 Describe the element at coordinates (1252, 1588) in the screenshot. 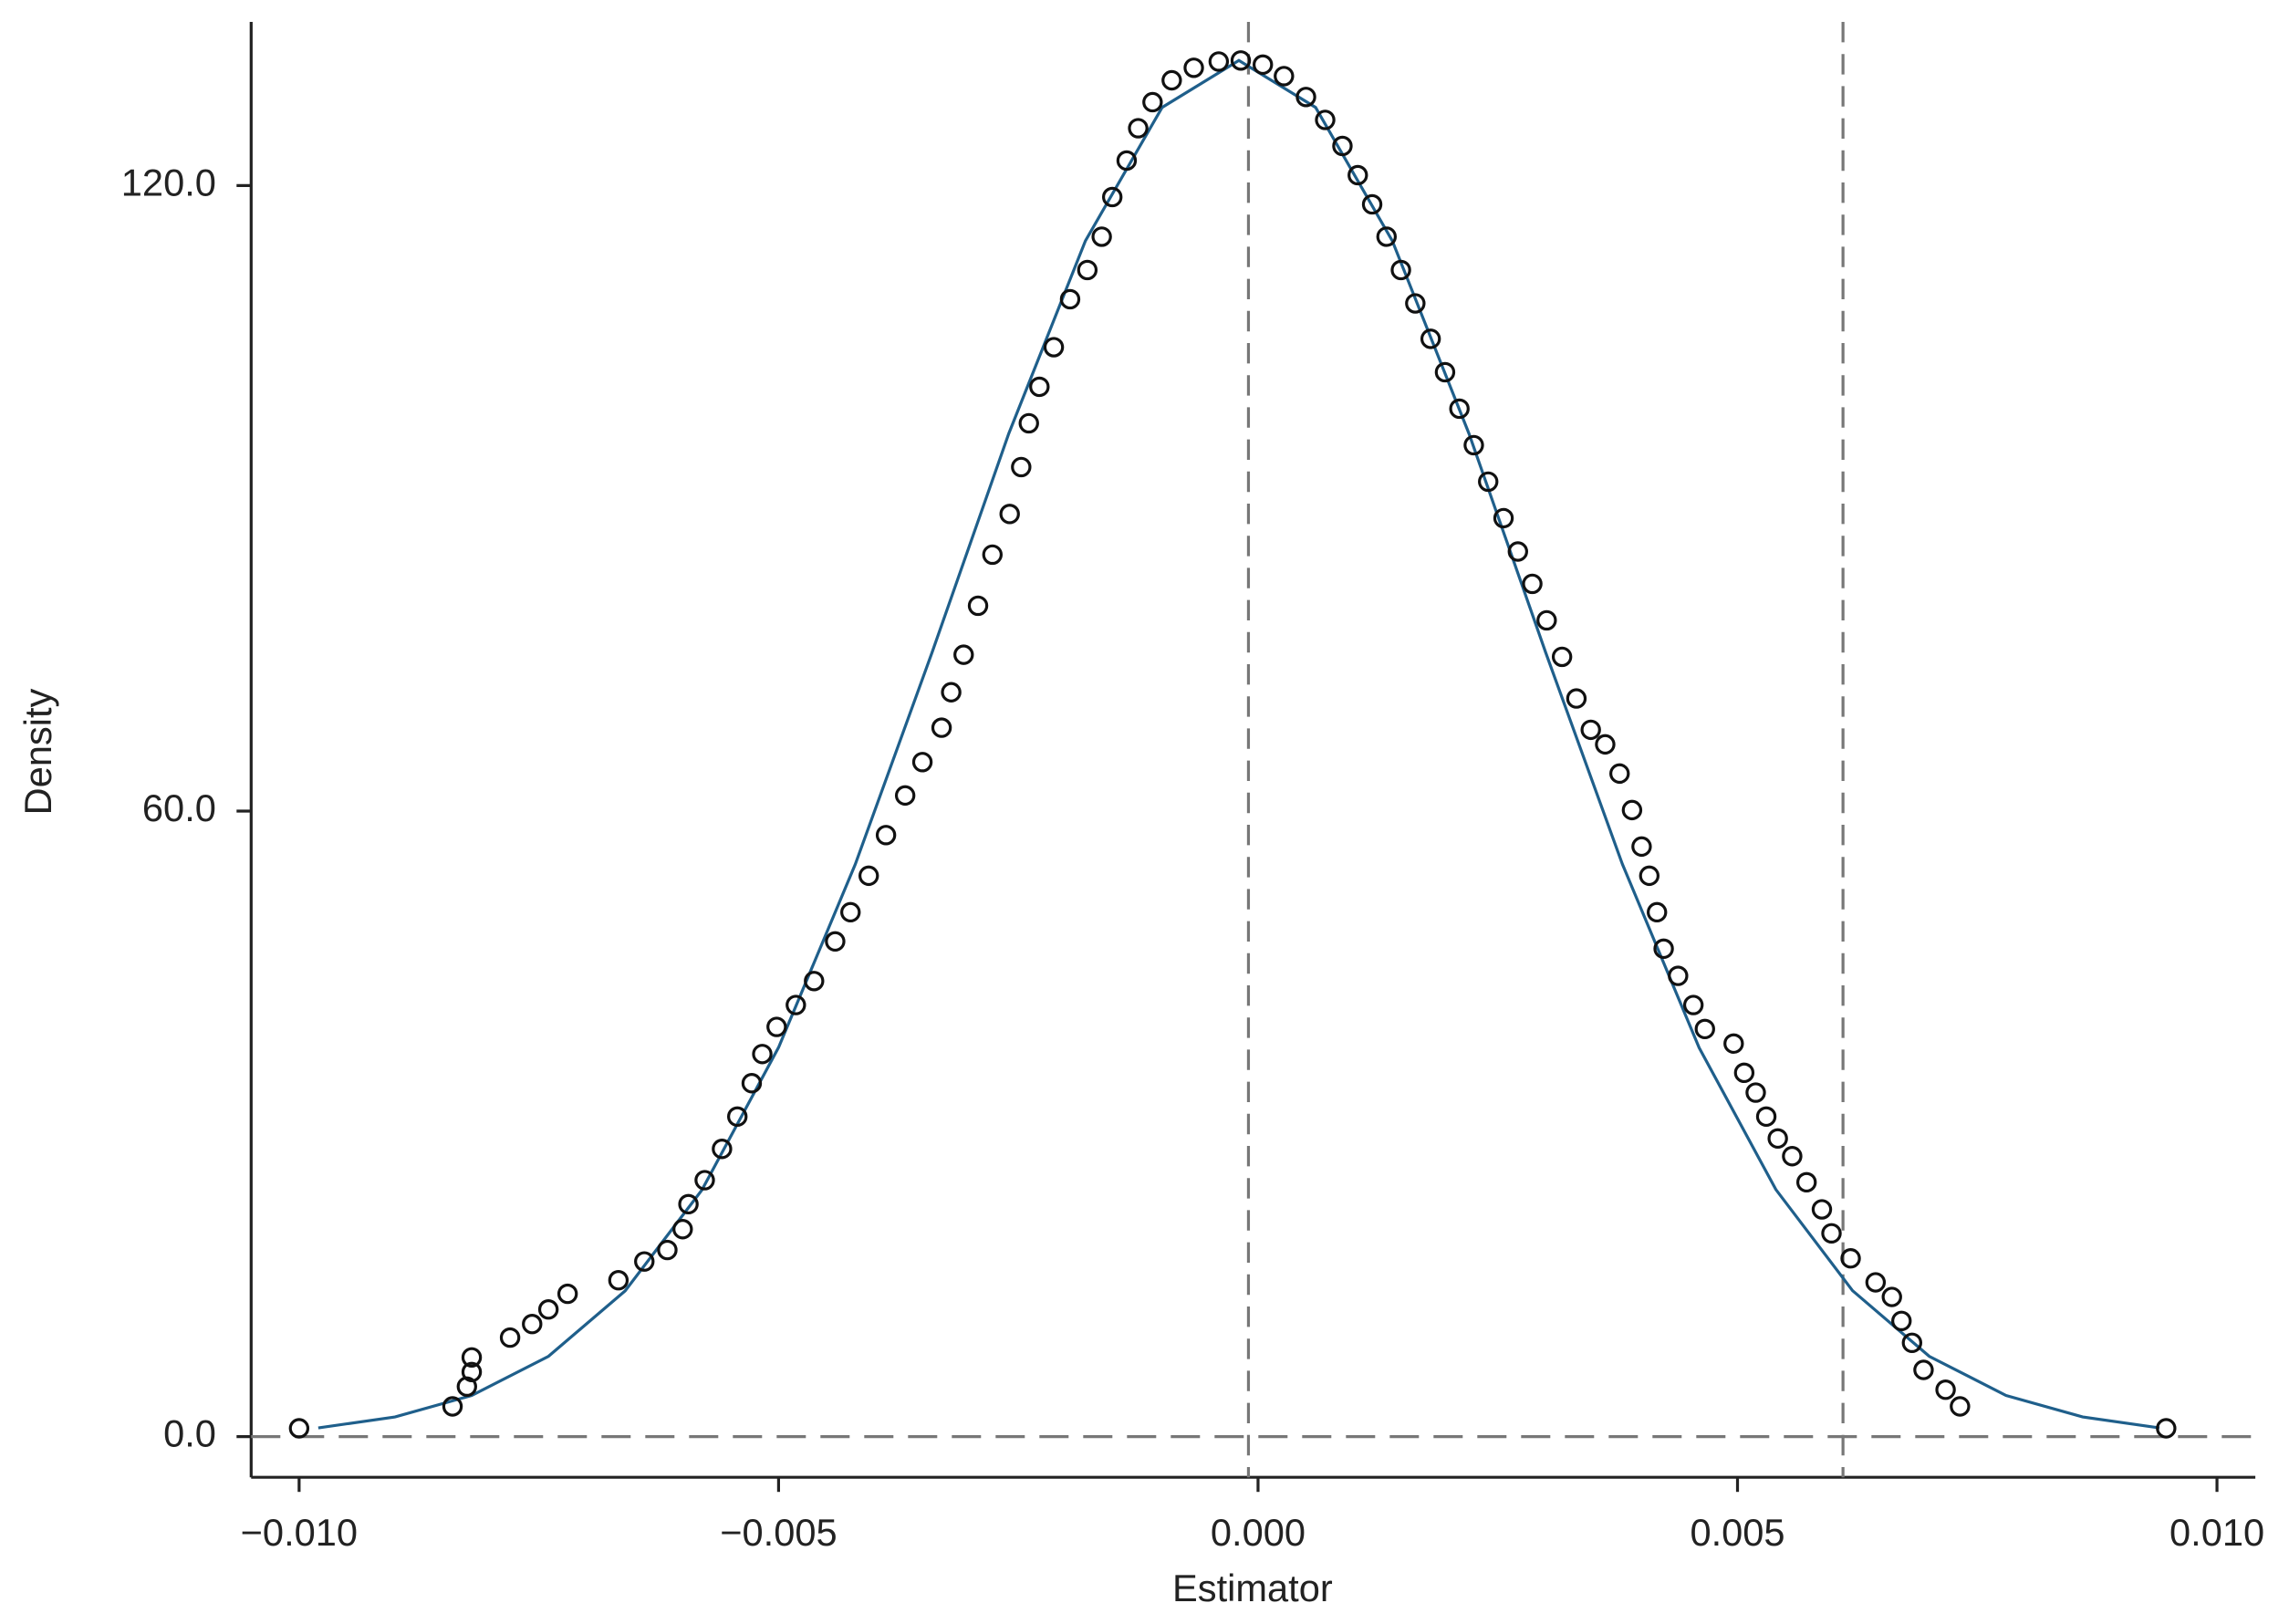

I see `x-axis-label: Estimator` at that location.